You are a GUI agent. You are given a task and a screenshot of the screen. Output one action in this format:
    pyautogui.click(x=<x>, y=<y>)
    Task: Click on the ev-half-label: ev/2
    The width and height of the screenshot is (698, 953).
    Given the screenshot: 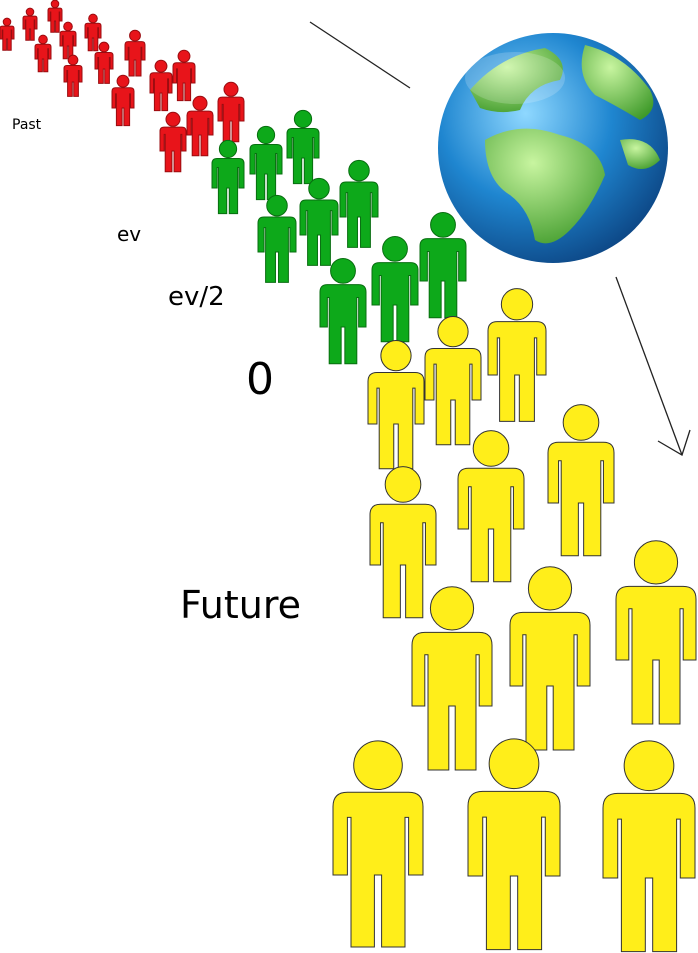 What is the action you would take?
    pyautogui.click(x=196, y=297)
    